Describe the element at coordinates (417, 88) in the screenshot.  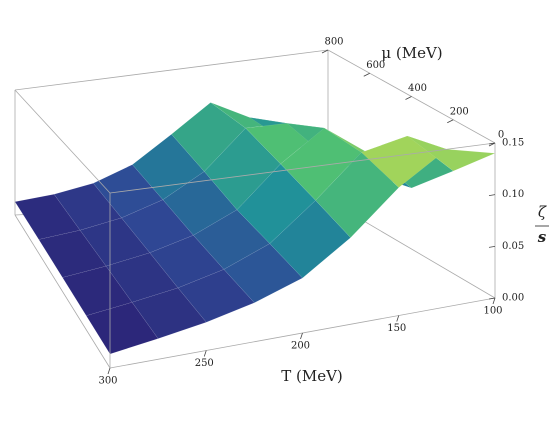
I see `y-tick-label: 400` at that location.